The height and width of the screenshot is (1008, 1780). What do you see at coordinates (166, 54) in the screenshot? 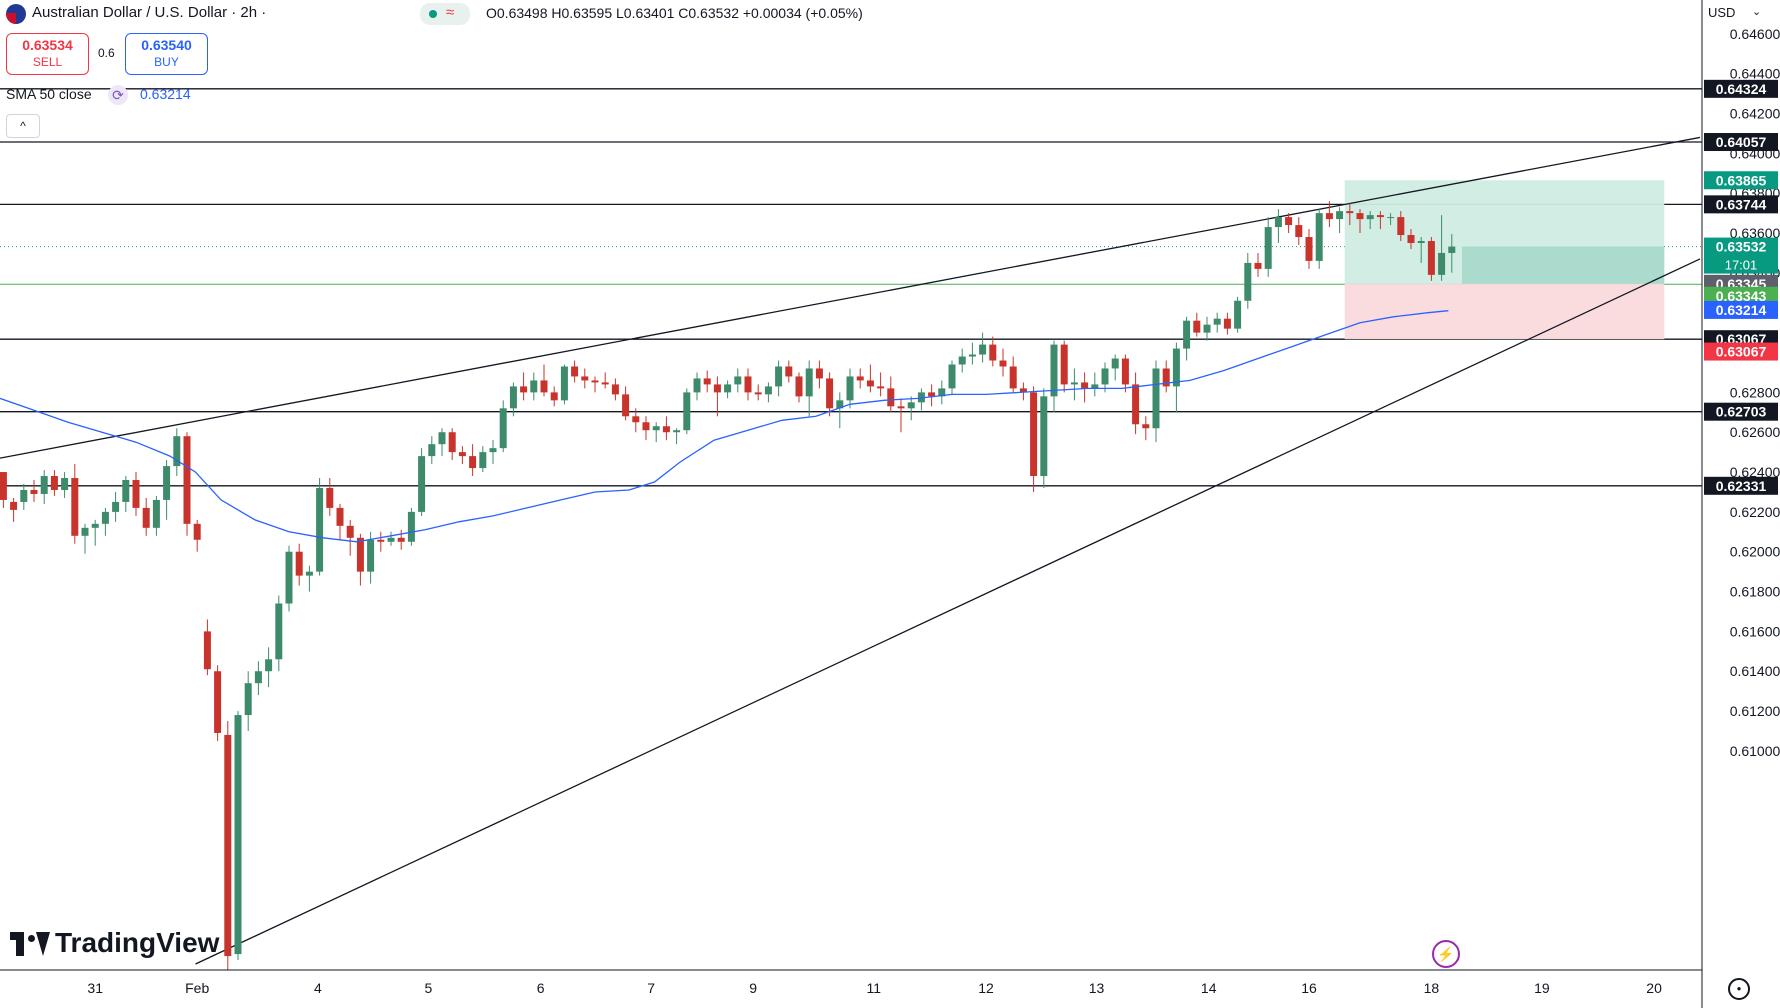
I see `buy-button: 0.63540 BUY` at bounding box center [166, 54].